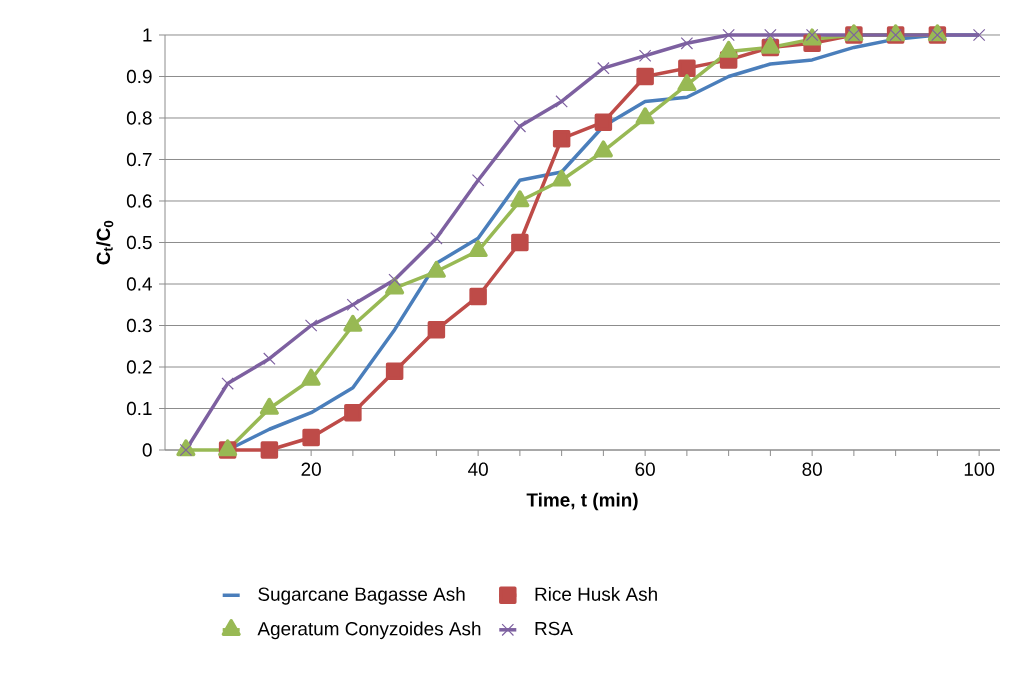 The height and width of the screenshot is (678, 1018). I want to click on y-tick-label: 0.2, so click(139, 367).